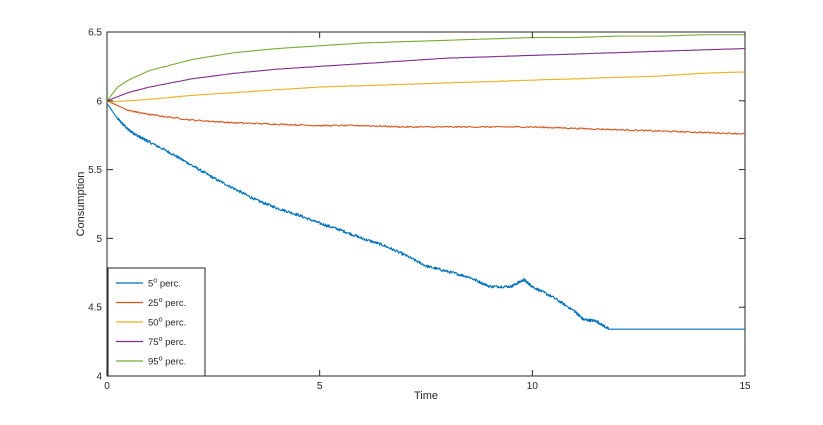  I want to click on x-tick-label: 15, so click(745, 386).